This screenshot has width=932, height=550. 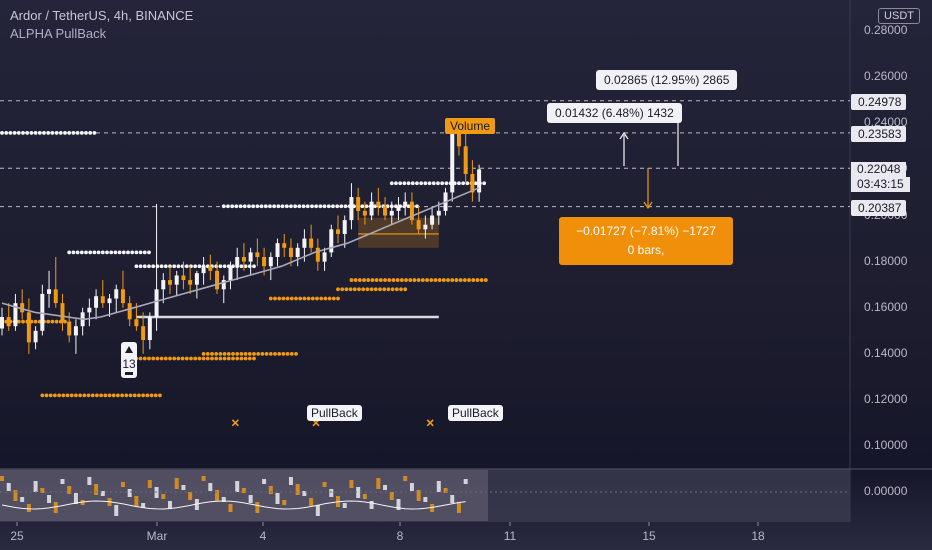 I want to click on time-tick-label: 8, so click(x=400, y=536).